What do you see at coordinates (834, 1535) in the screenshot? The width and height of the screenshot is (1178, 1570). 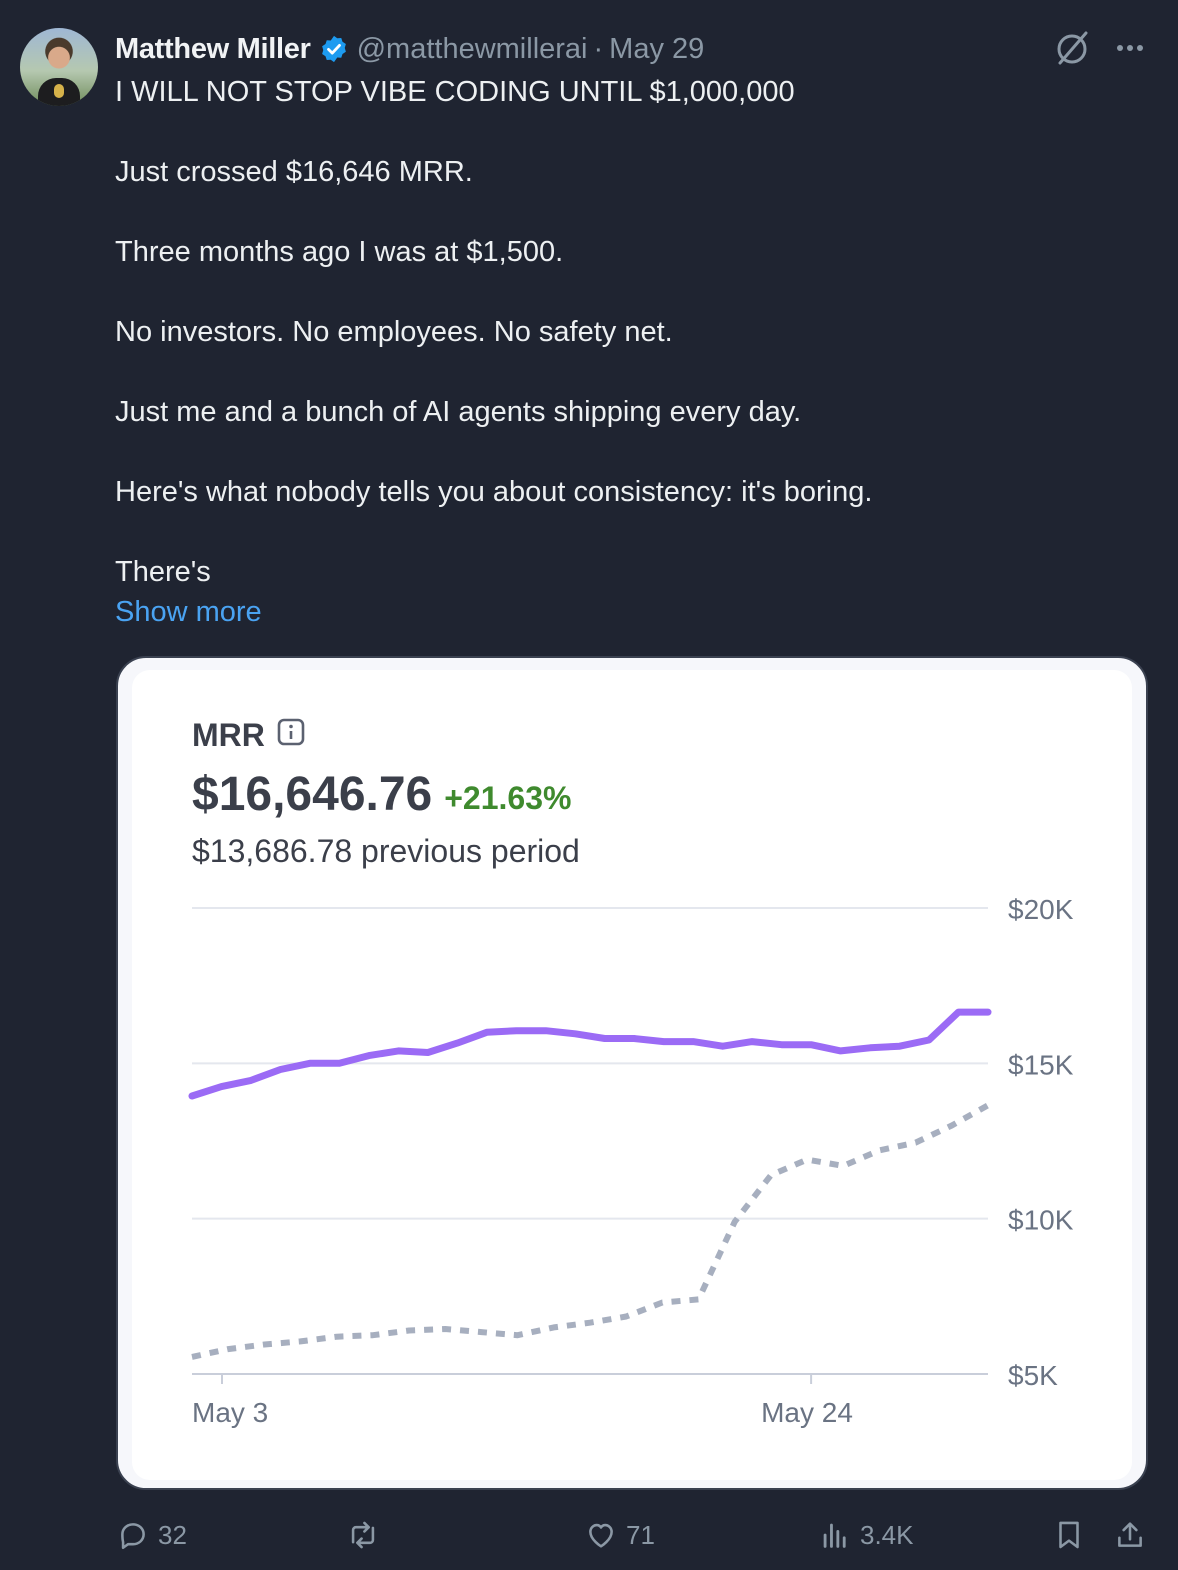 I see `views-icon` at bounding box center [834, 1535].